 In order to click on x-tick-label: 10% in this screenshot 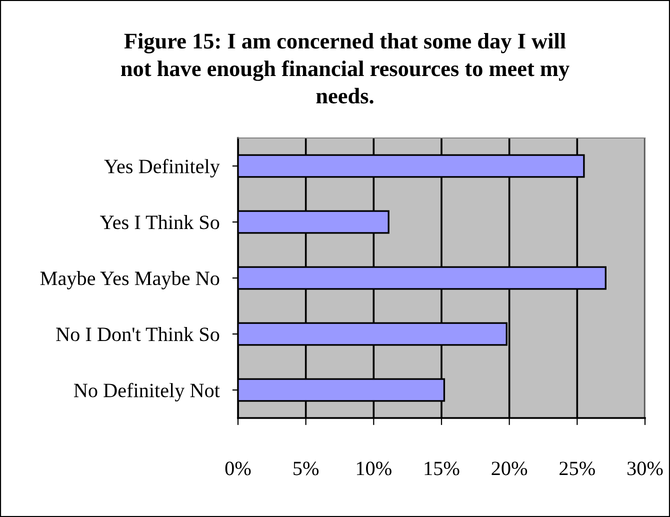, I will do `click(374, 469)`.